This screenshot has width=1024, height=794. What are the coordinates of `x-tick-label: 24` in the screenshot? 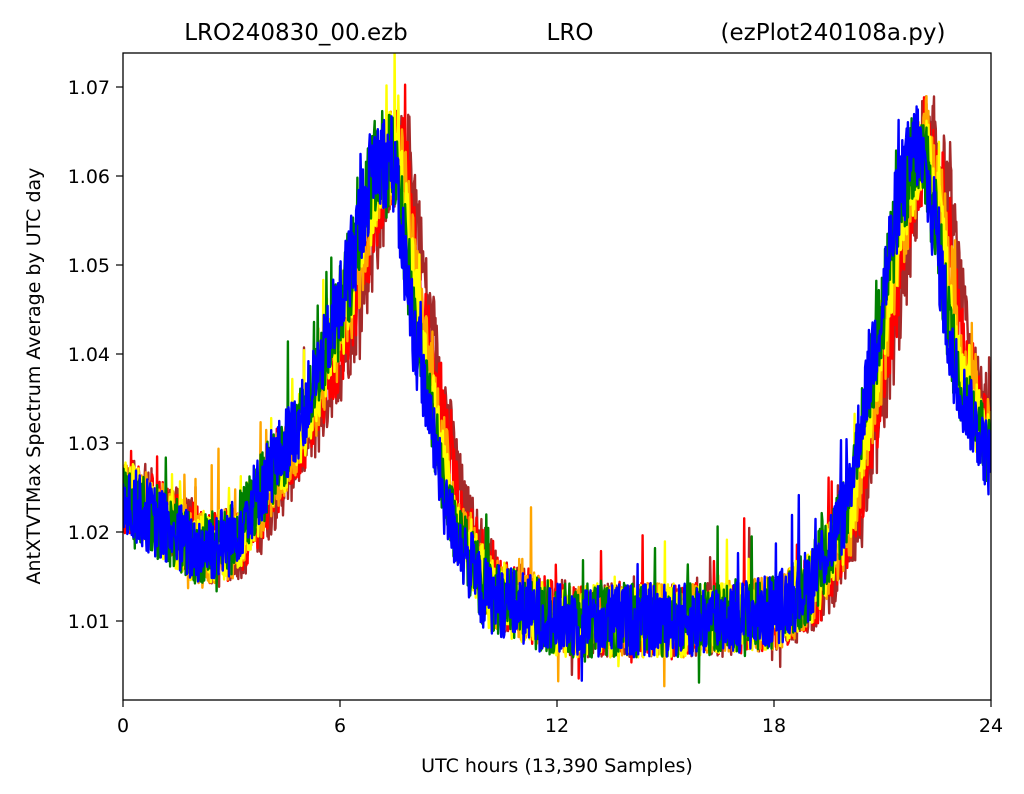 It's located at (991, 726).